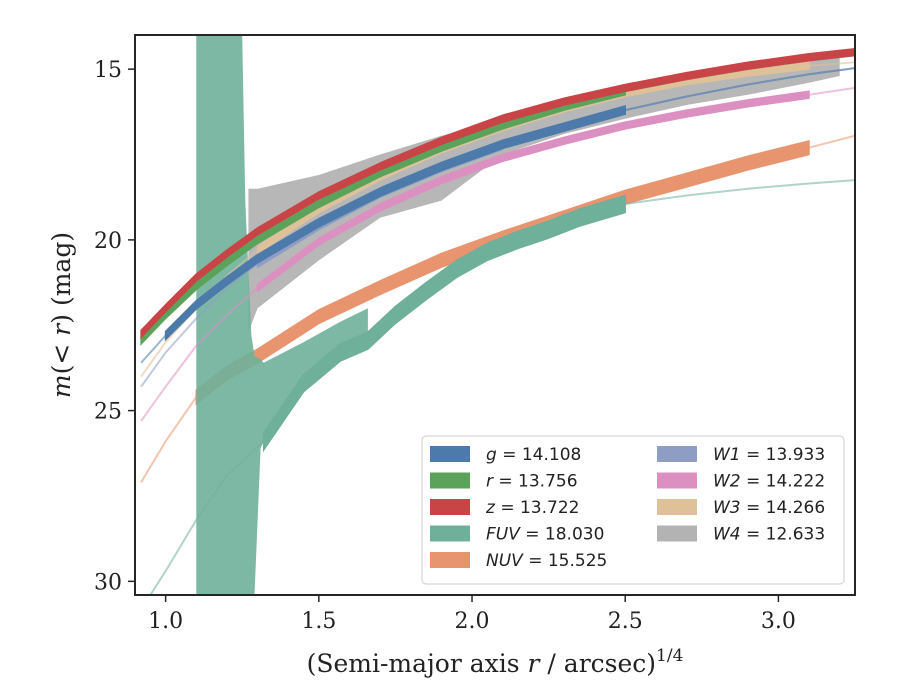  Describe the element at coordinates (769, 535) in the screenshot. I see `legend-label: W4 = 12.633` at that location.